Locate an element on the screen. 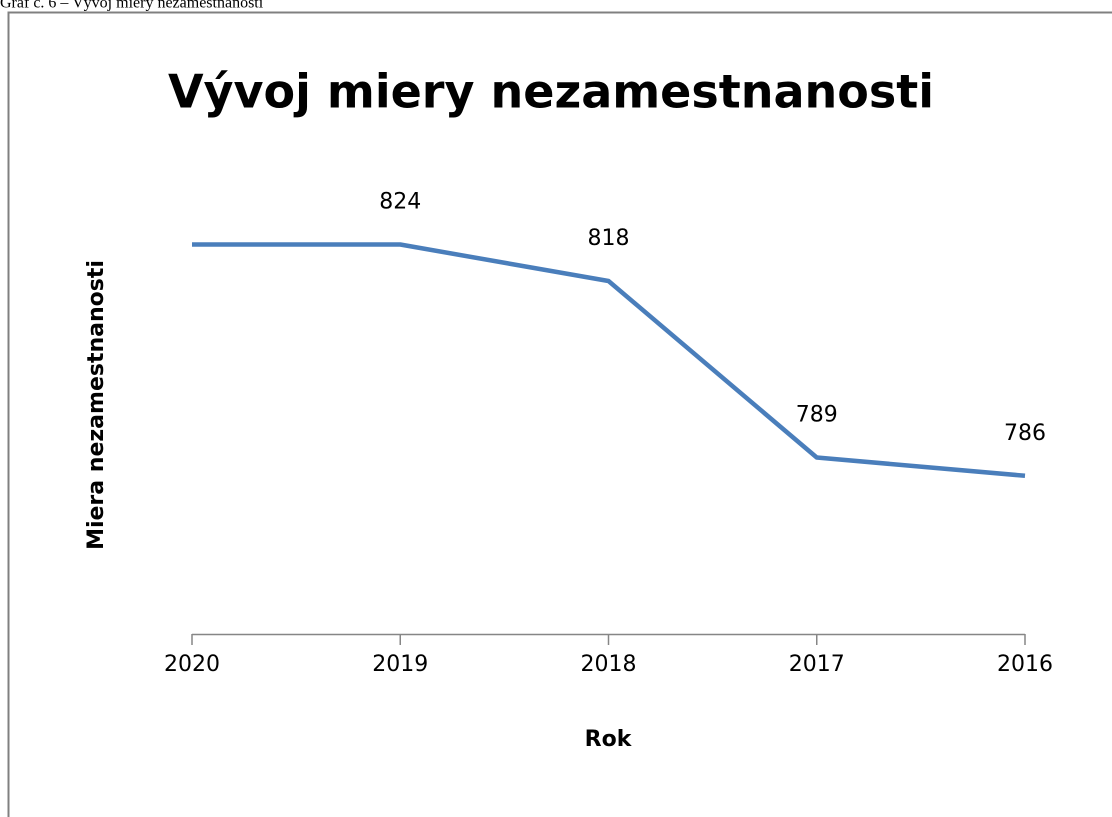 The height and width of the screenshot is (817, 1112). x-tick-label: 2017 is located at coordinates (817, 664).